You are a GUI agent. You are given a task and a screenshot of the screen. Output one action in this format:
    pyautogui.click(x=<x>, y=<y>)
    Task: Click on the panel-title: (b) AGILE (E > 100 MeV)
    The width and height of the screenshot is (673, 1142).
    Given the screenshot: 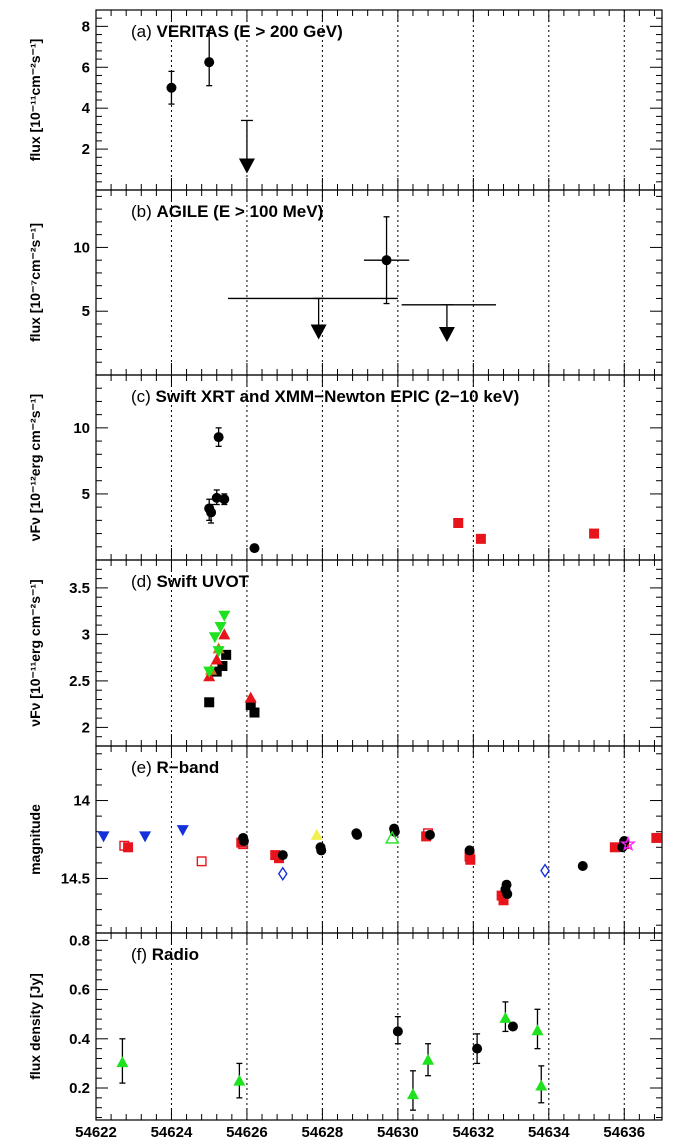 What is the action you would take?
    pyautogui.click(x=227, y=211)
    